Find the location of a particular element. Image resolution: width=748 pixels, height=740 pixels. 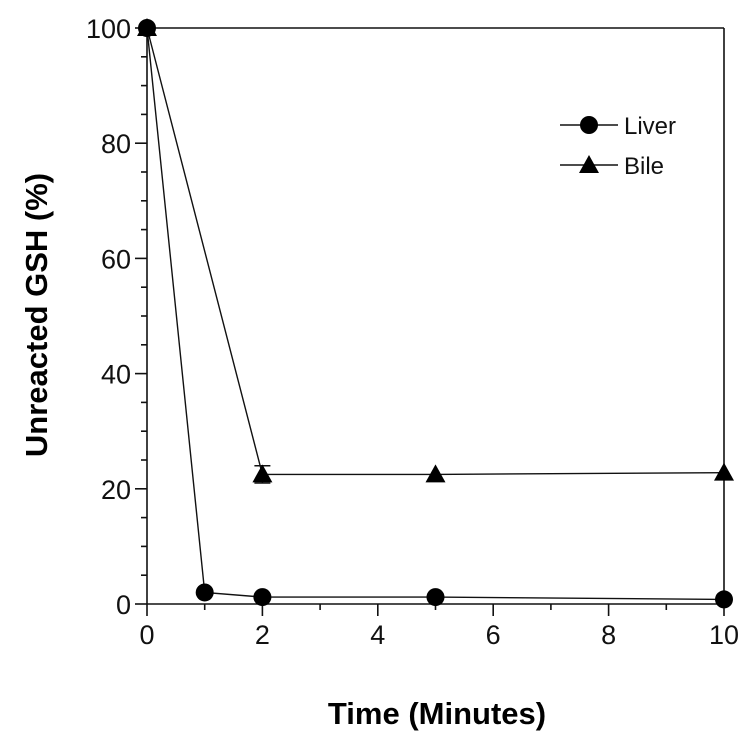

y-tick-label: 80 is located at coordinates (116, 144).